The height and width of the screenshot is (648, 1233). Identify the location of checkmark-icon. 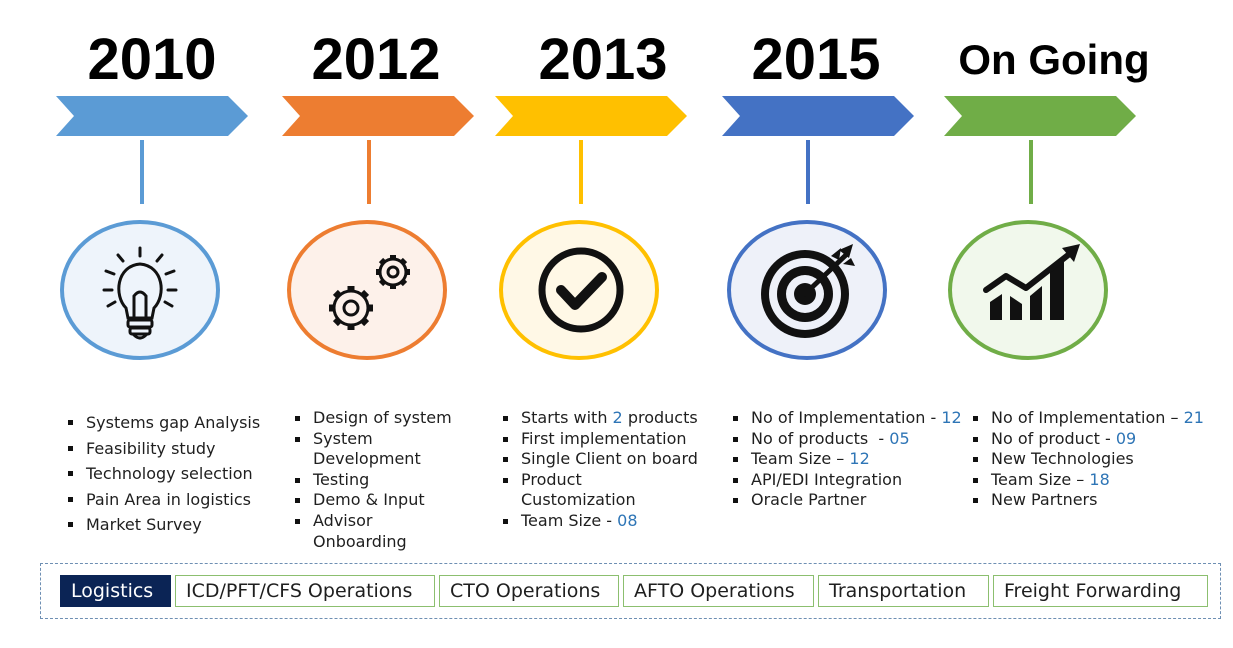
(581, 290).